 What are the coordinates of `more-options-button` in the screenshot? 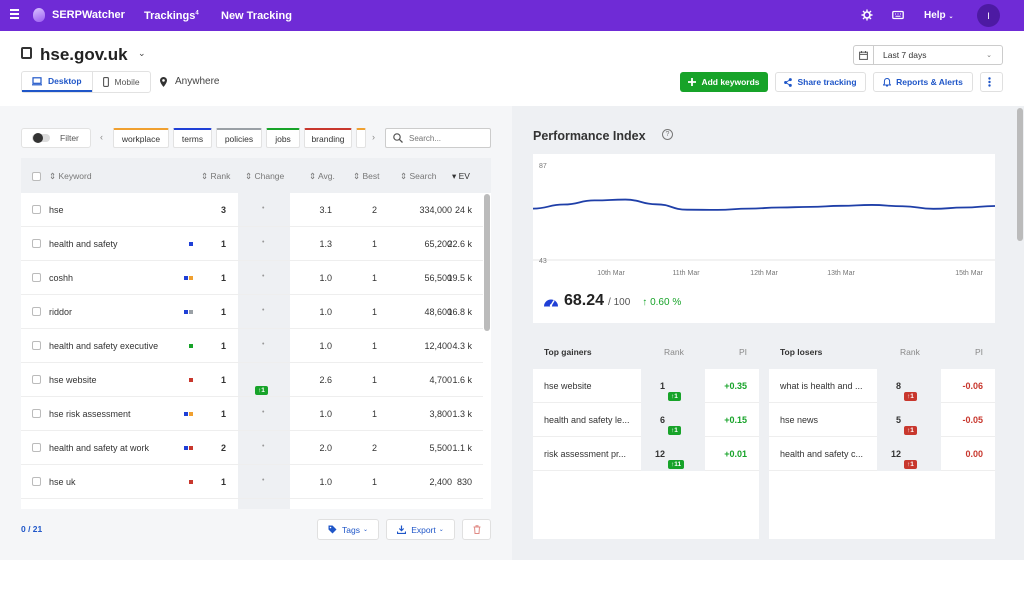 It's located at (991, 82).